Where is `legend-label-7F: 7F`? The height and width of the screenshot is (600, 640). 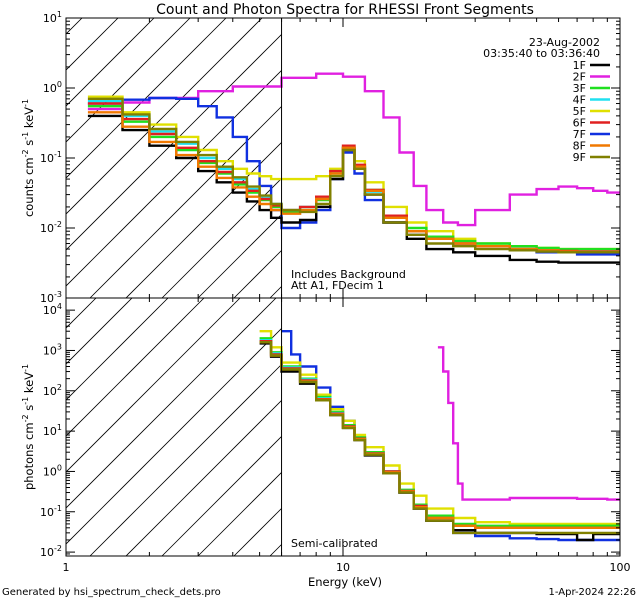 legend-label-7F: 7F is located at coordinates (579, 134).